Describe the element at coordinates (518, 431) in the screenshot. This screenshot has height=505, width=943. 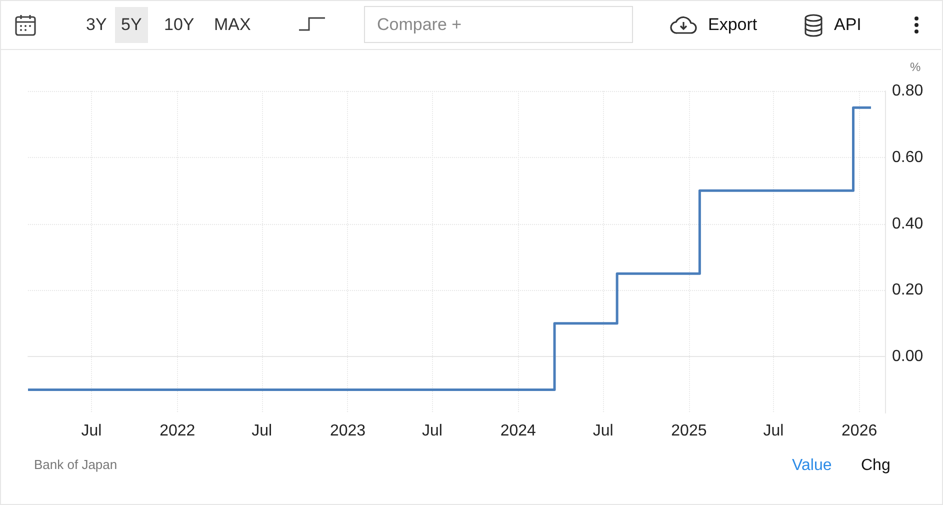
I see `x-tick-label: 2024` at that location.